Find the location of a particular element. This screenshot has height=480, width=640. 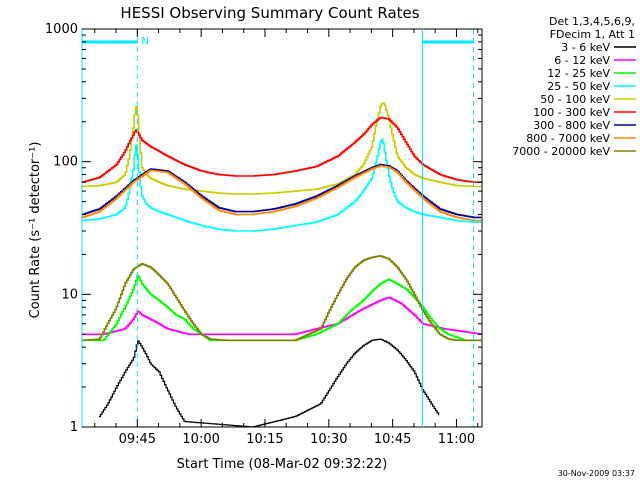

chart-title: HESSI Observing Summary Count Rates is located at coordinates (269, 13).